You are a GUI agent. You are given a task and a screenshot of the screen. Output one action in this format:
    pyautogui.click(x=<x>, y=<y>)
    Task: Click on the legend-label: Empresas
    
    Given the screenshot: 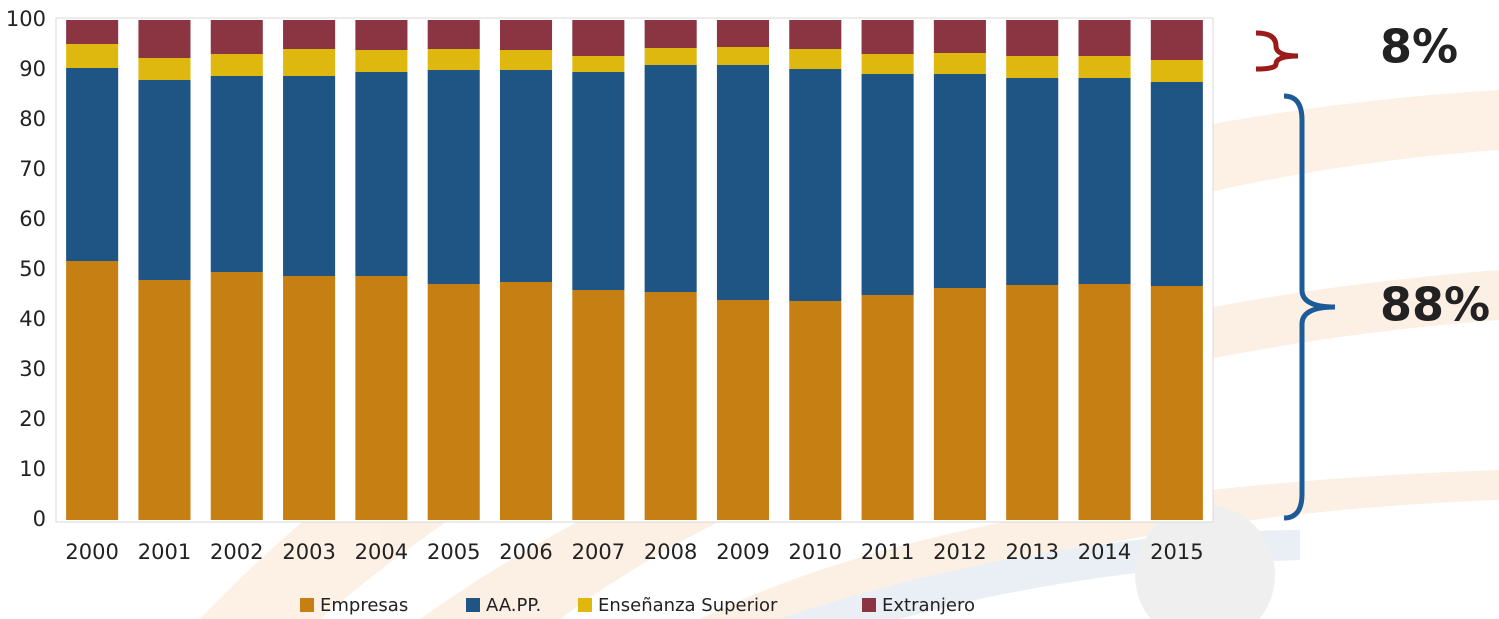 What is the action you would take?
    pyautogui.click(x=364, y=605)
    